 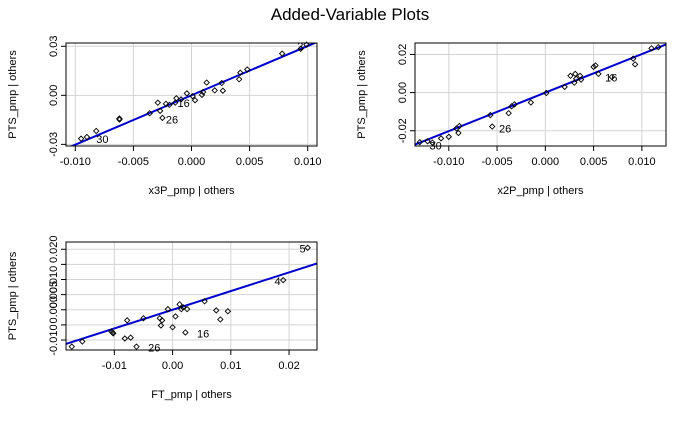 What do you see at coordinates (102, 140) in the screenshot?
I see `point-label: 30` at bounding box center [102, 140].